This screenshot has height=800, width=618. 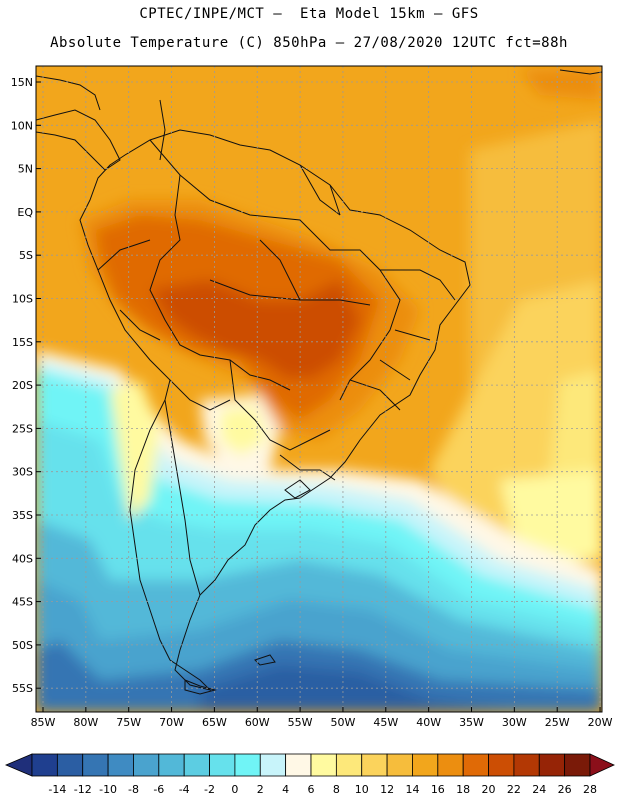 I want to click on colorbar-label: 12, so click(x=387, y=789).